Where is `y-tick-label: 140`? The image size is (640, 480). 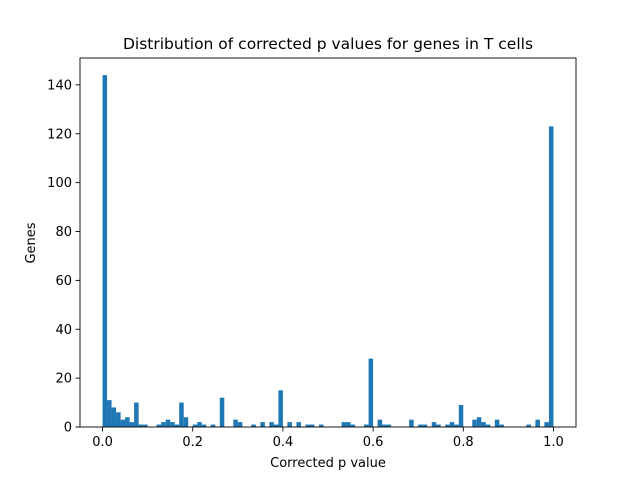
y-tick-label: 140 is located at coordinates (59, 85).